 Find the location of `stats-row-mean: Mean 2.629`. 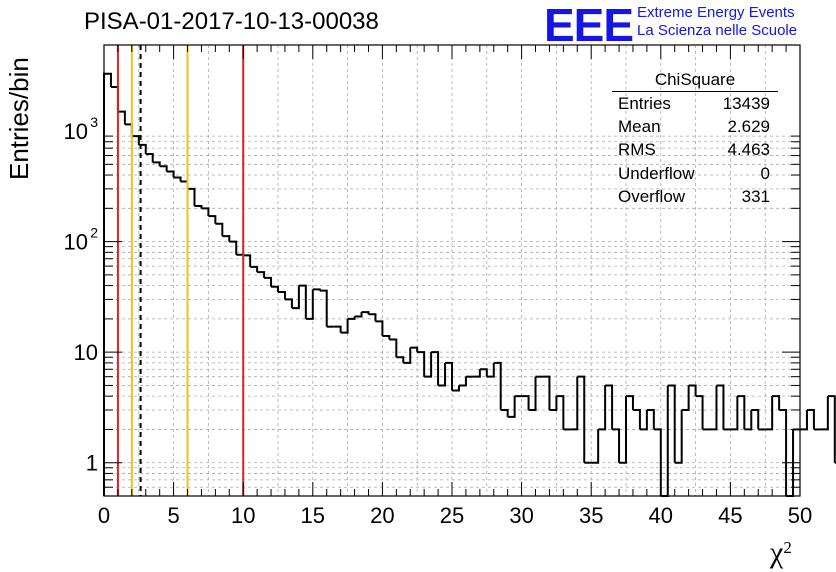

stats-row-mean: Mean 2.629 is located at coordinates (695, 126).